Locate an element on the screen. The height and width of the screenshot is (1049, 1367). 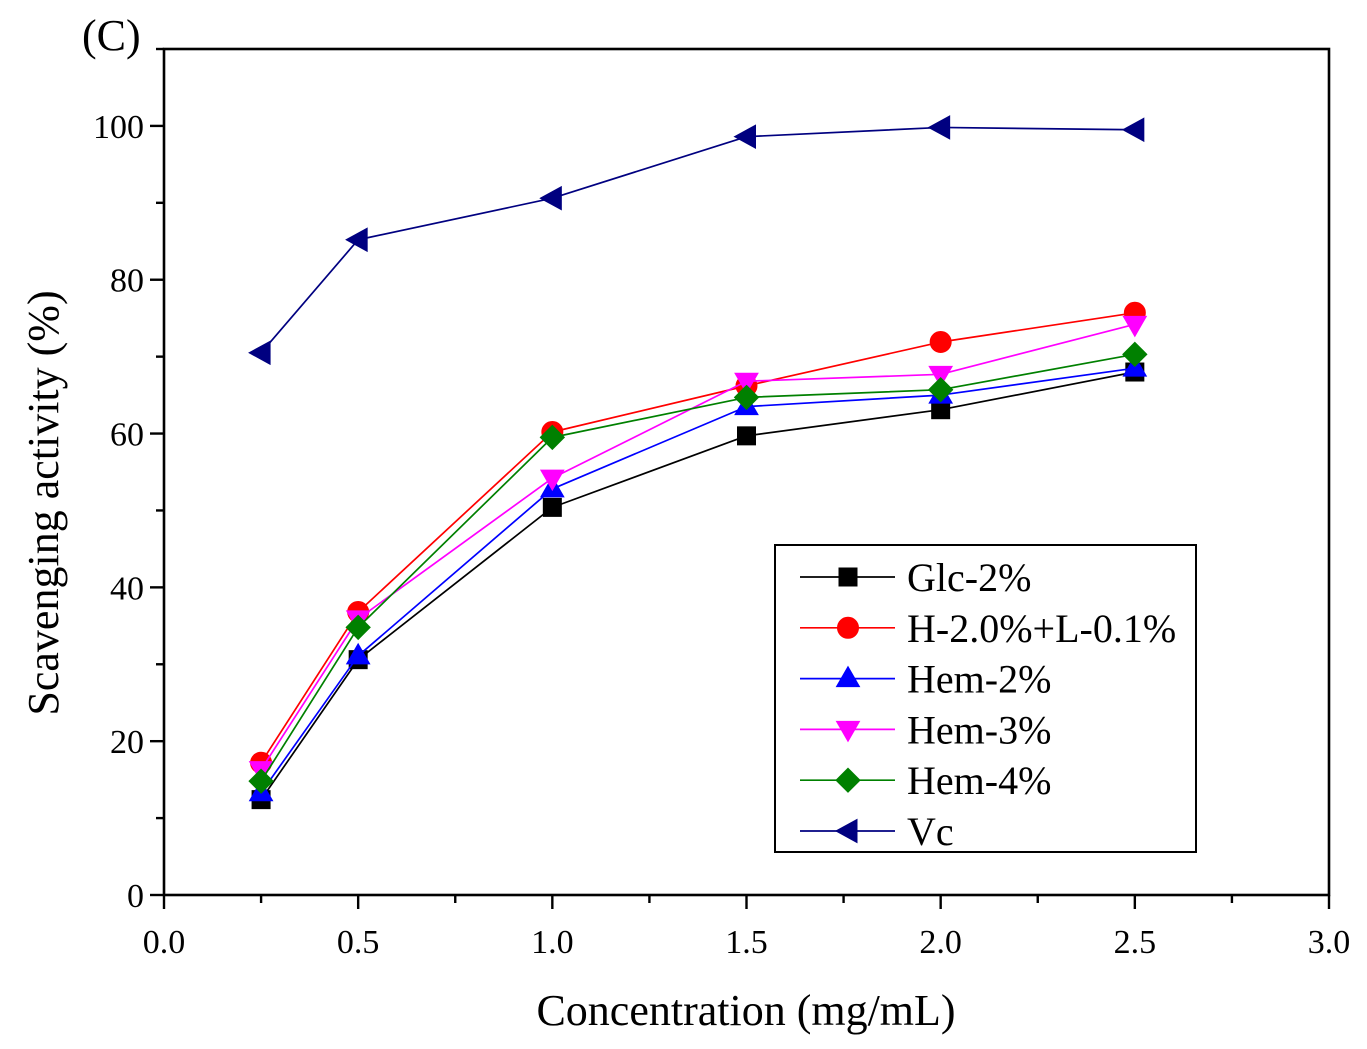
legend-label-hem-2: Hem-2% is located at coordinates (979, 679).